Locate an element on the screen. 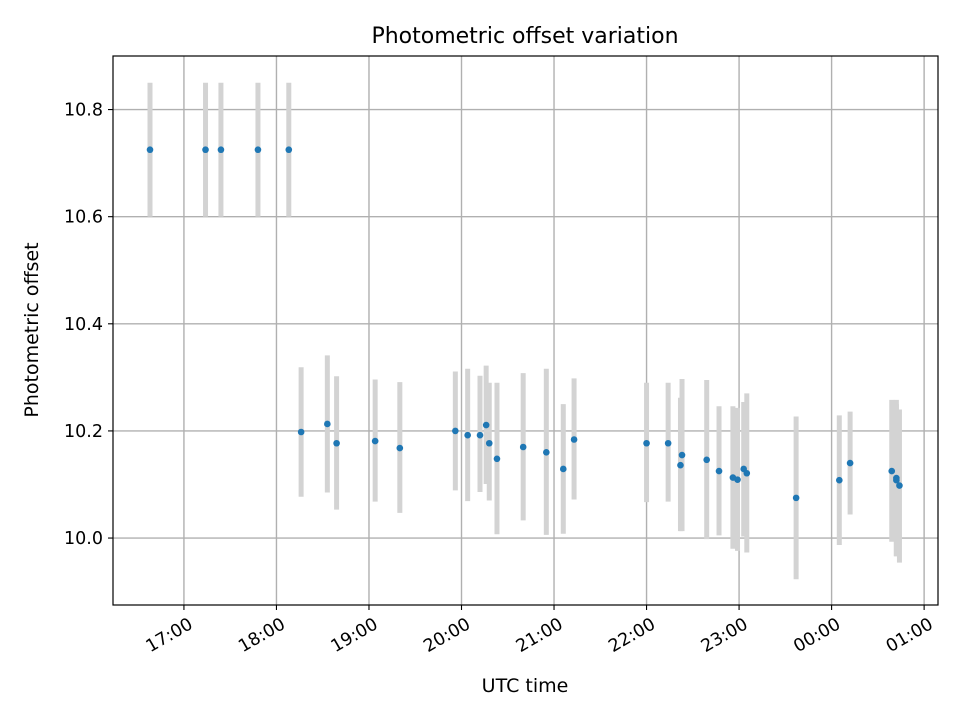 This screenshot has width=960, height=720. y-tick-label: 10.4 is located at coordinates (83, 325).